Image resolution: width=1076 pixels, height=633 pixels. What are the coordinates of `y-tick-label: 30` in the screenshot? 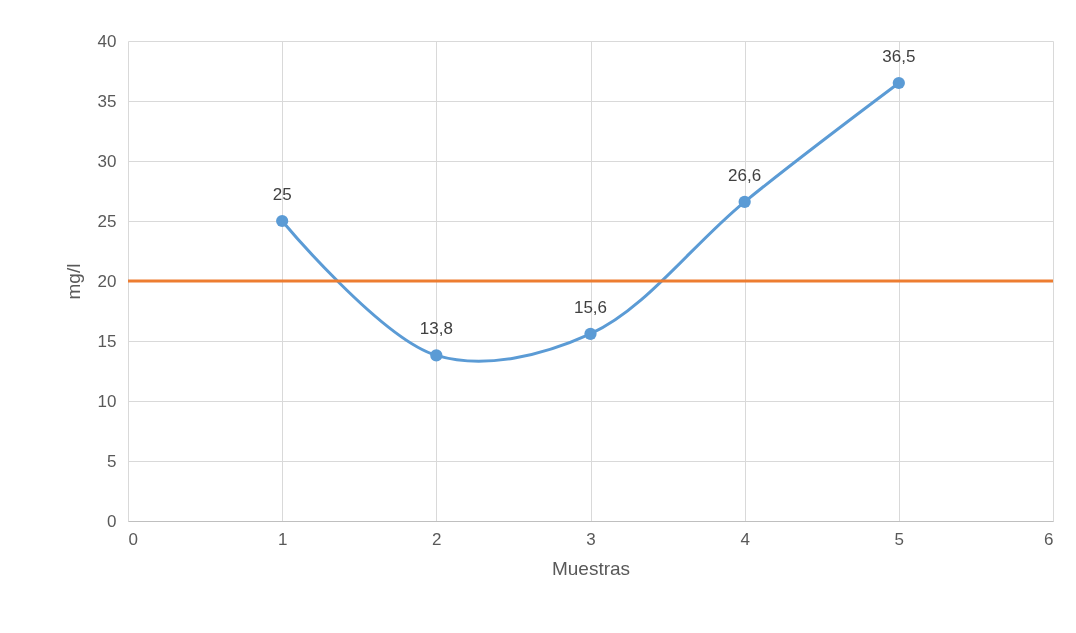 It's located at (107, 161).